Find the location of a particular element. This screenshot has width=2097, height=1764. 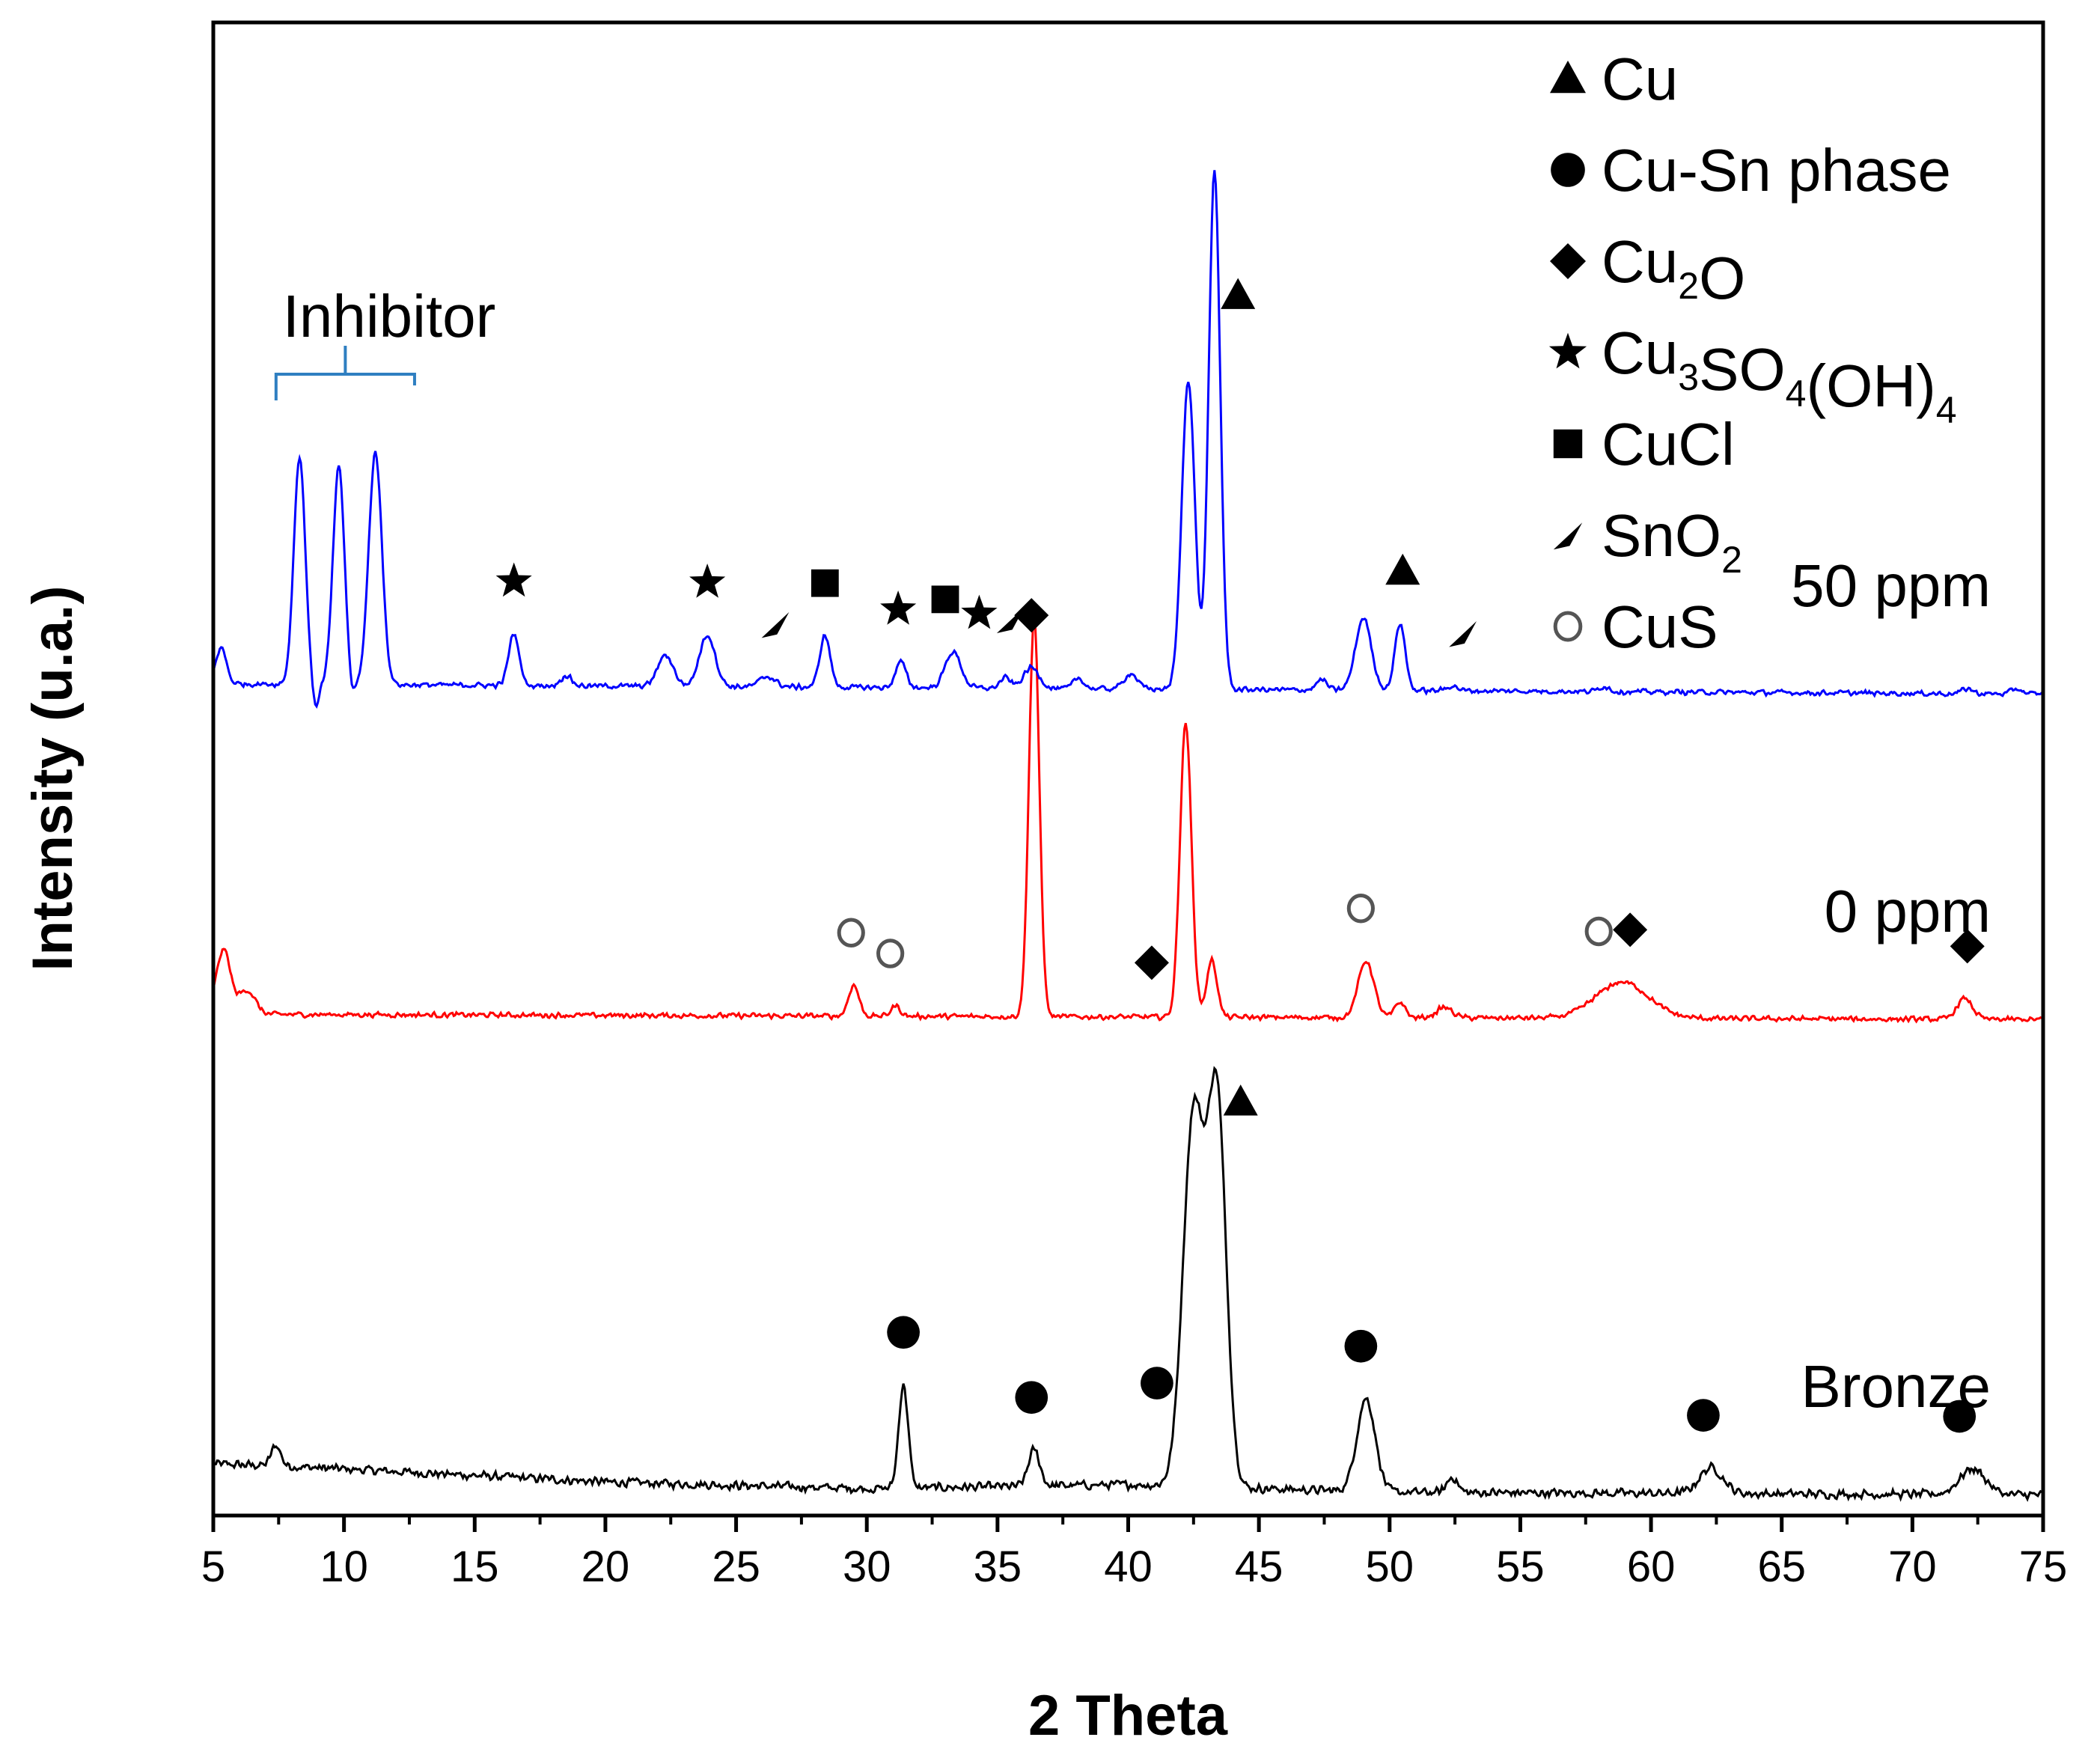

legend-diamond-icon is located at coordinates (1568, 261).